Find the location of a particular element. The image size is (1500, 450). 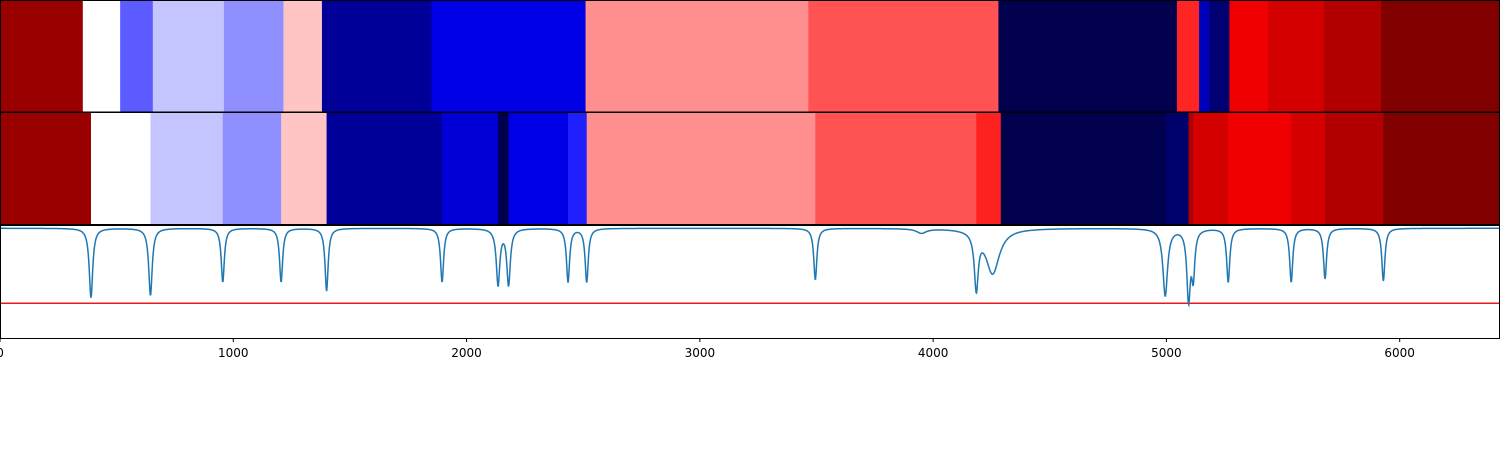

x-tick-label: 5000 is located at coordinates (1166, 353).